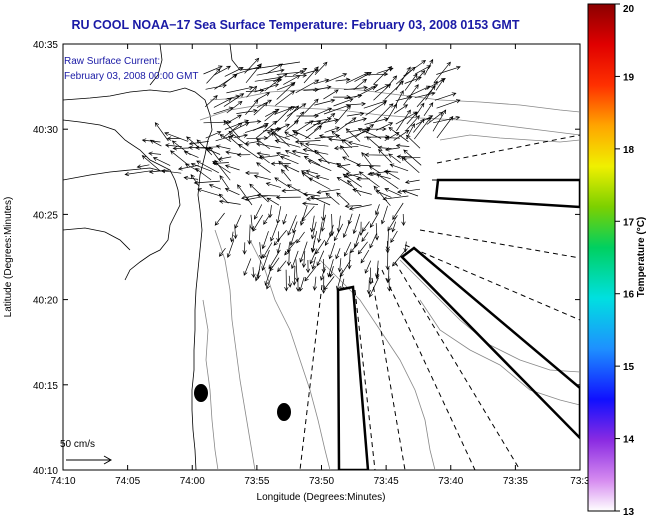 The height and width of the screenshot is (518, 651). What do you see at coordinates (45, 386) in the screenshot?
I see `y-tick-label: 40:15` at bounding box center [45, 386].